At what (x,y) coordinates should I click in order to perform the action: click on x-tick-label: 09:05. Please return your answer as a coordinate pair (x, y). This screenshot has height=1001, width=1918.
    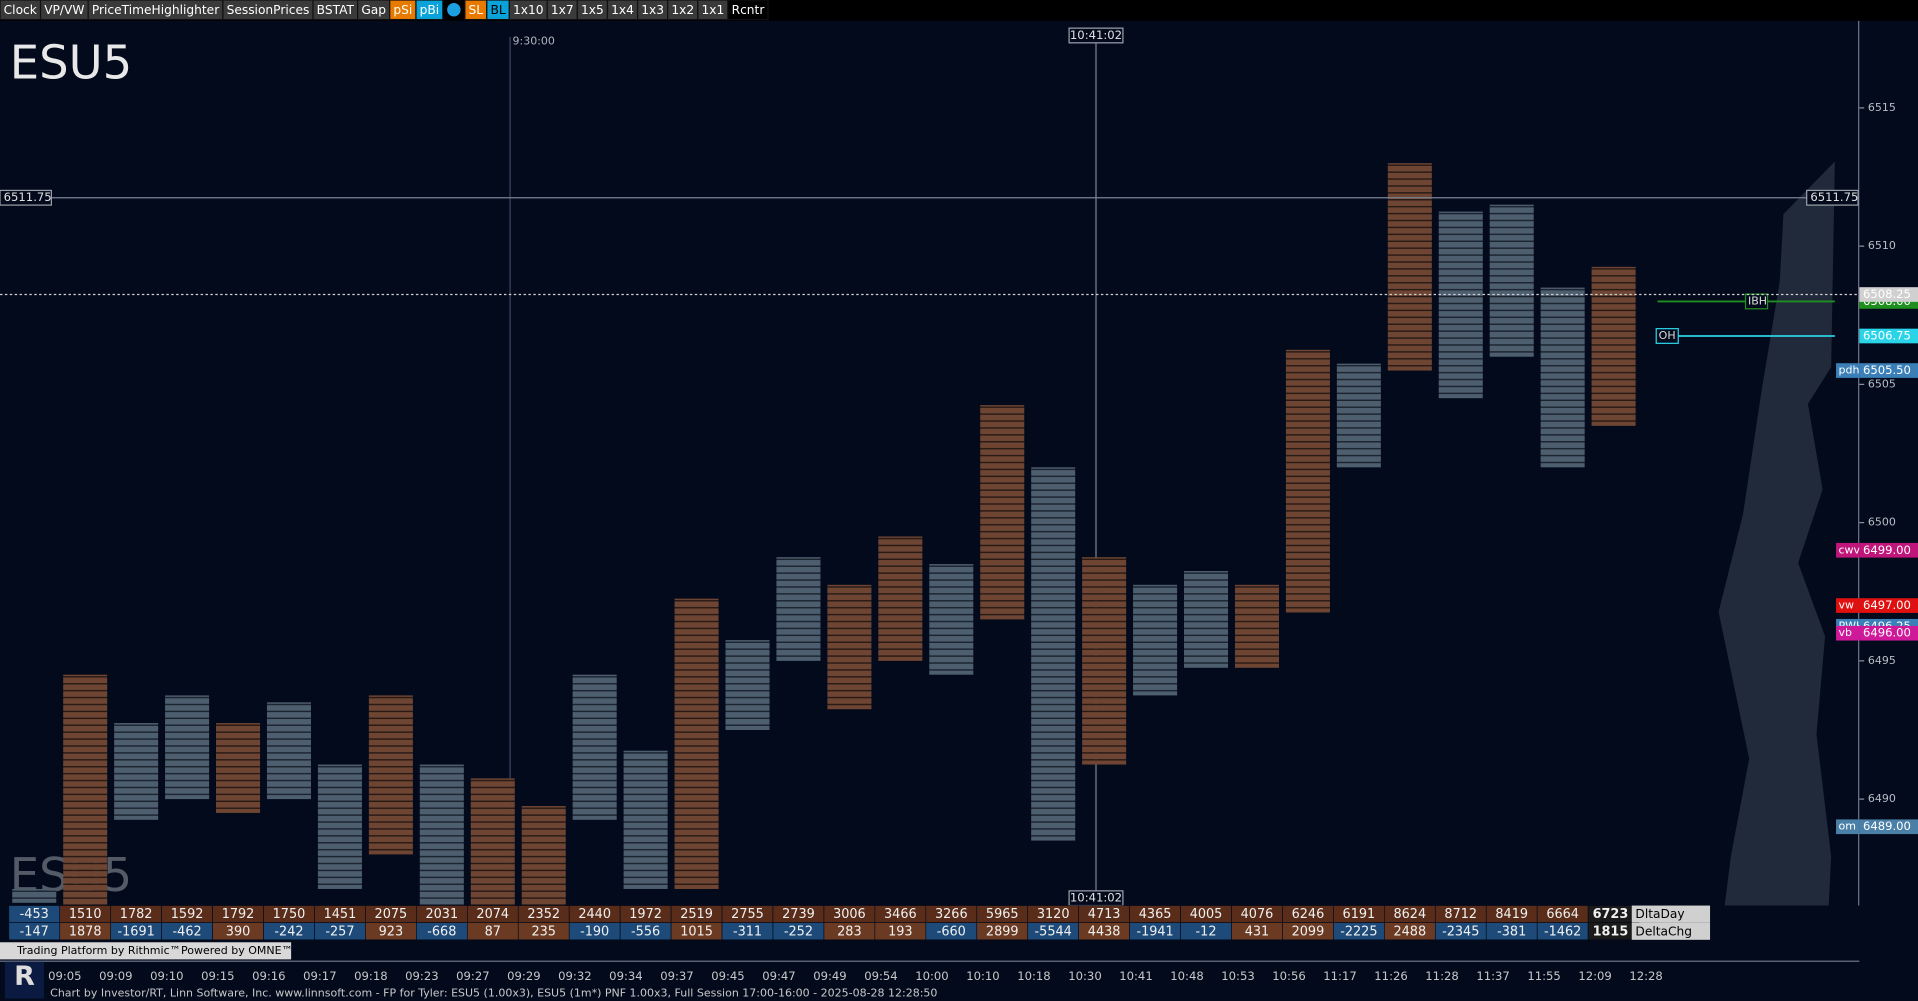
    Looking at the image, I should click on (64, 976).